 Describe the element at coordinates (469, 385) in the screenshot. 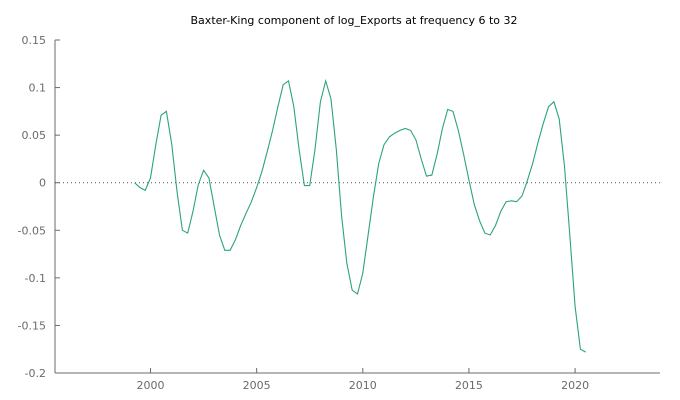

I see `x-tick-label: 2015` at that location.